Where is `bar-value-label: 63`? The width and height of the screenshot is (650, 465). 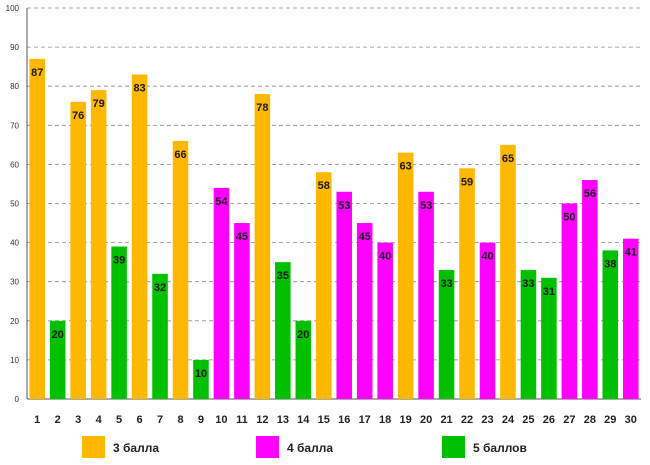 bar-value-label: 63 is located at coordinates (406, 167).